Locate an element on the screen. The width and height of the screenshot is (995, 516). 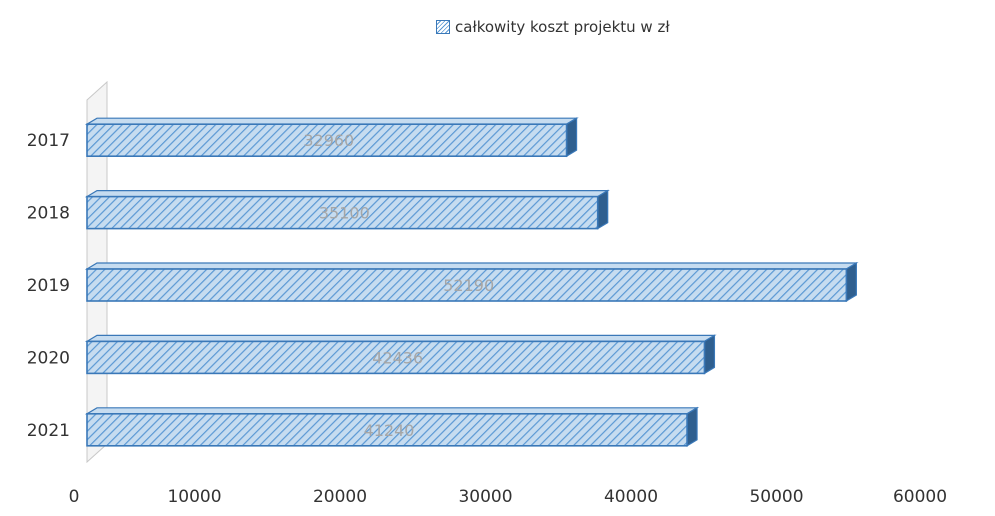
bar-2018: 35100 is located at coordinates (347, 209).